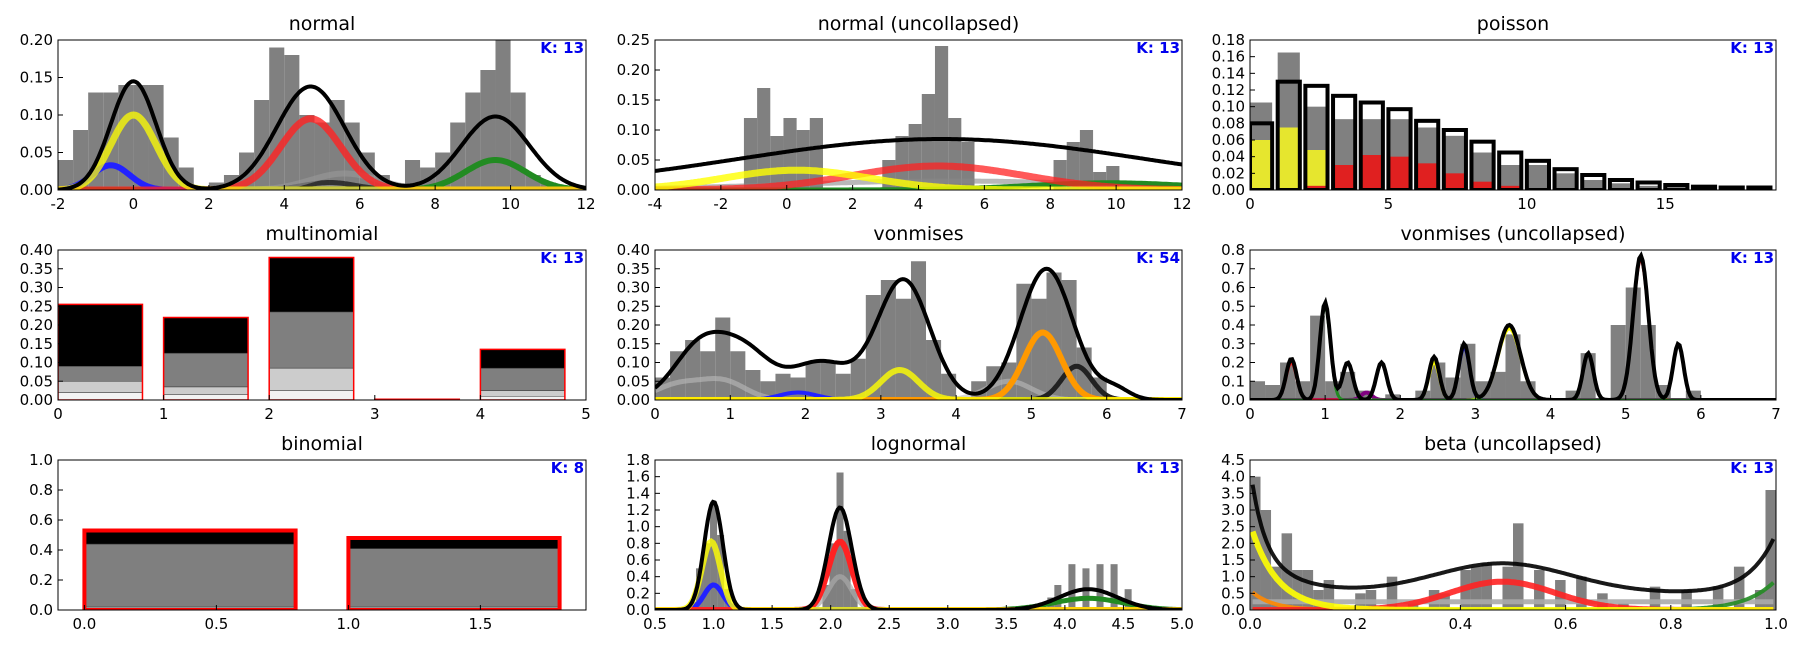 This screenshot has width=1800, height=649. Describe the element at coordinates (1107, 414) in the screenshot. I see `x-tick-label: 6` at that location.